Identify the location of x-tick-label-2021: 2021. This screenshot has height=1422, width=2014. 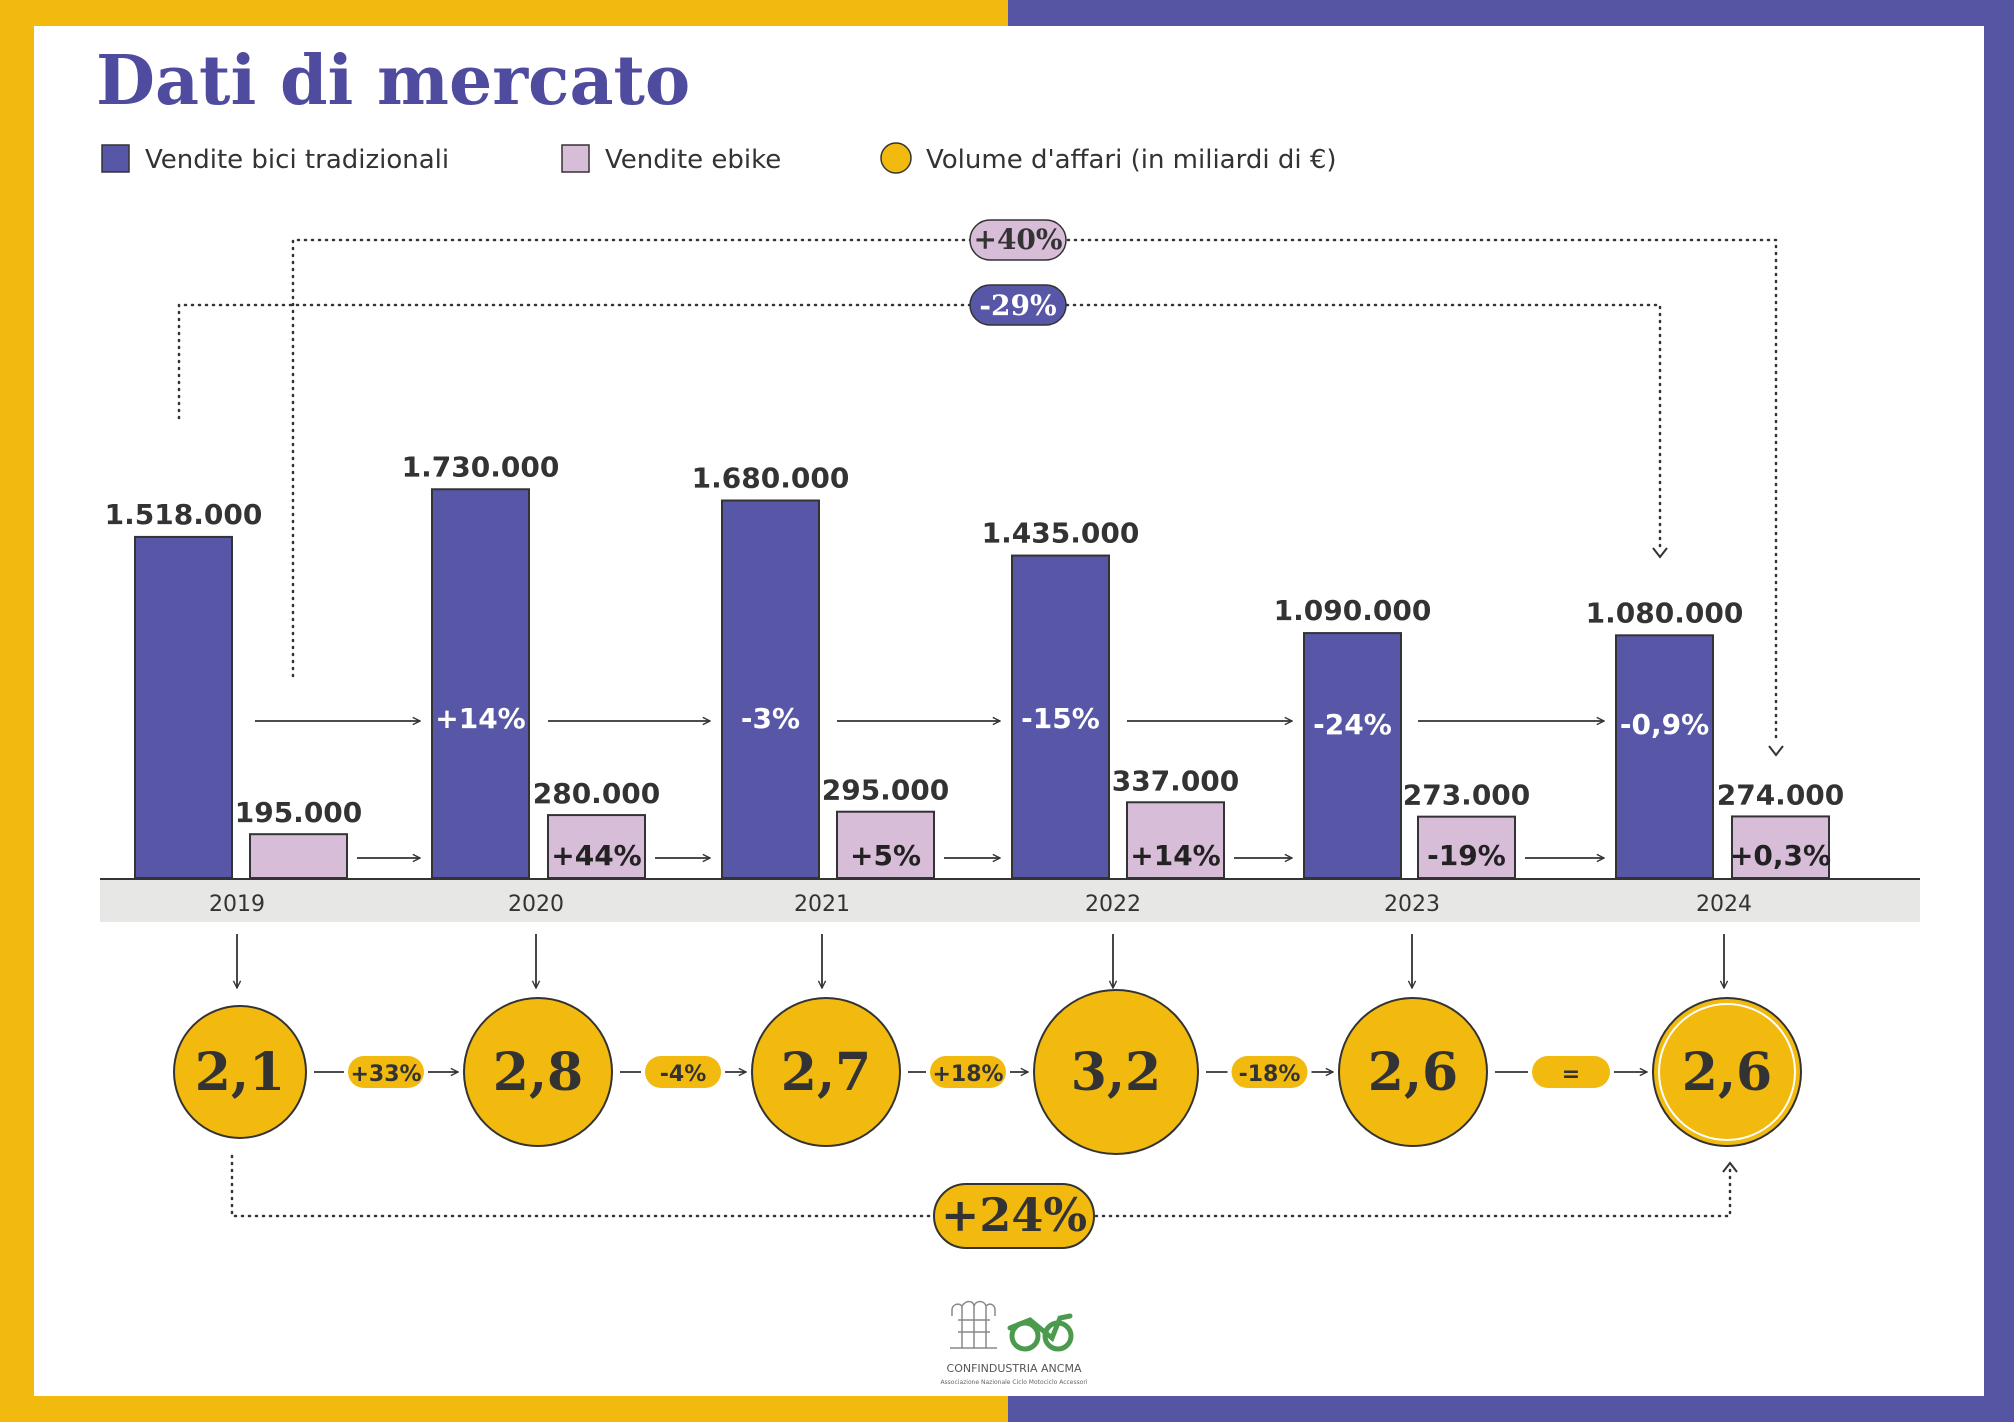
(822, 904).